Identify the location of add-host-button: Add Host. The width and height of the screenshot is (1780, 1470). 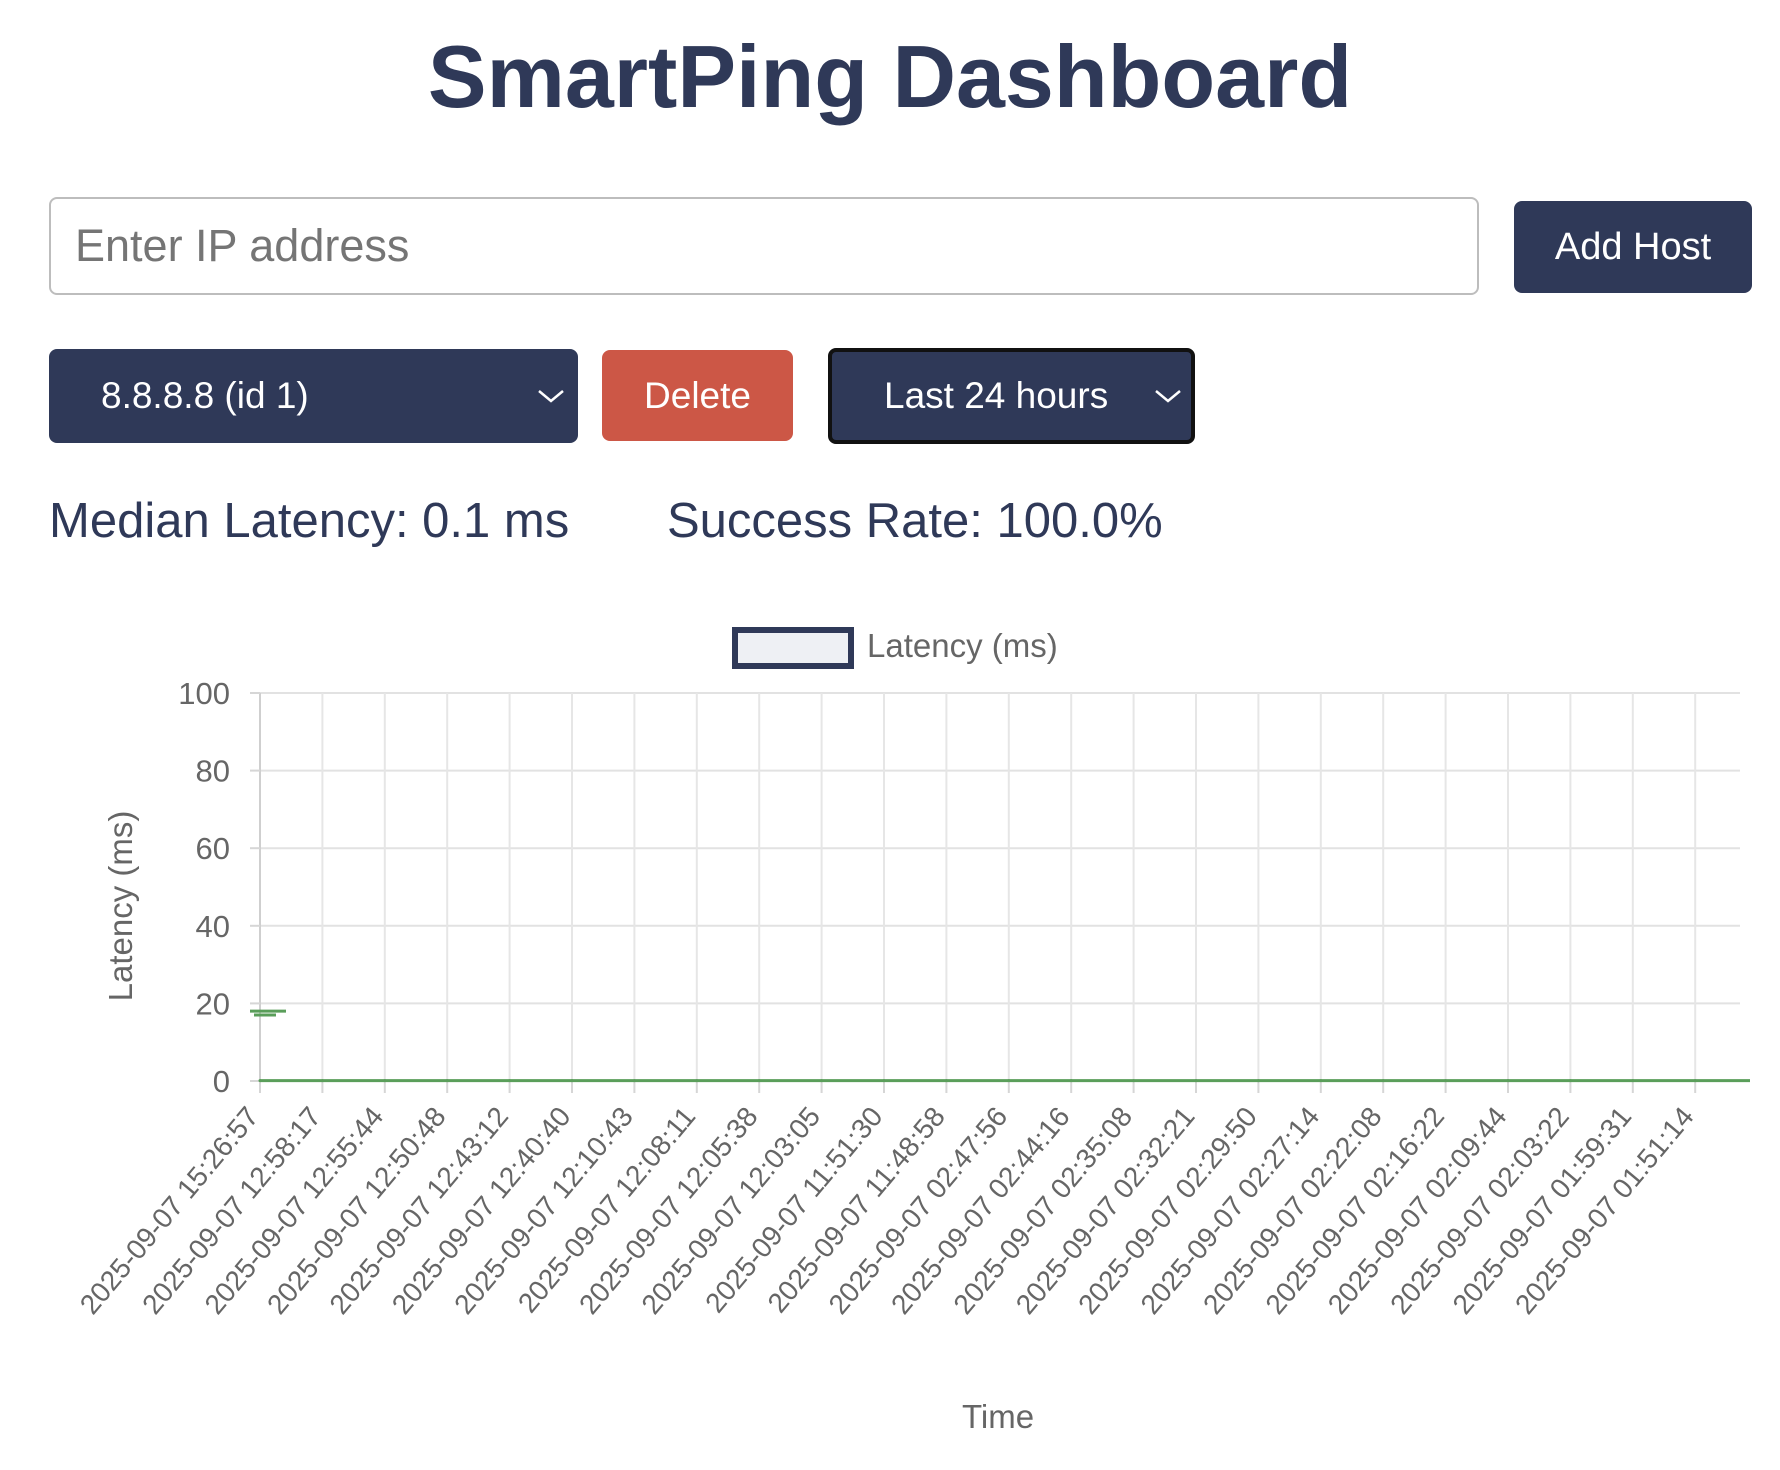
(1633, 247).